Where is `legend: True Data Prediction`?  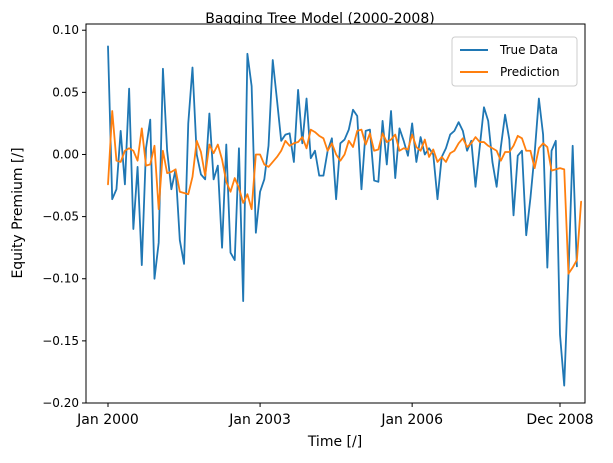 legend: True Data Prediction is located at coordinates (514, 61).